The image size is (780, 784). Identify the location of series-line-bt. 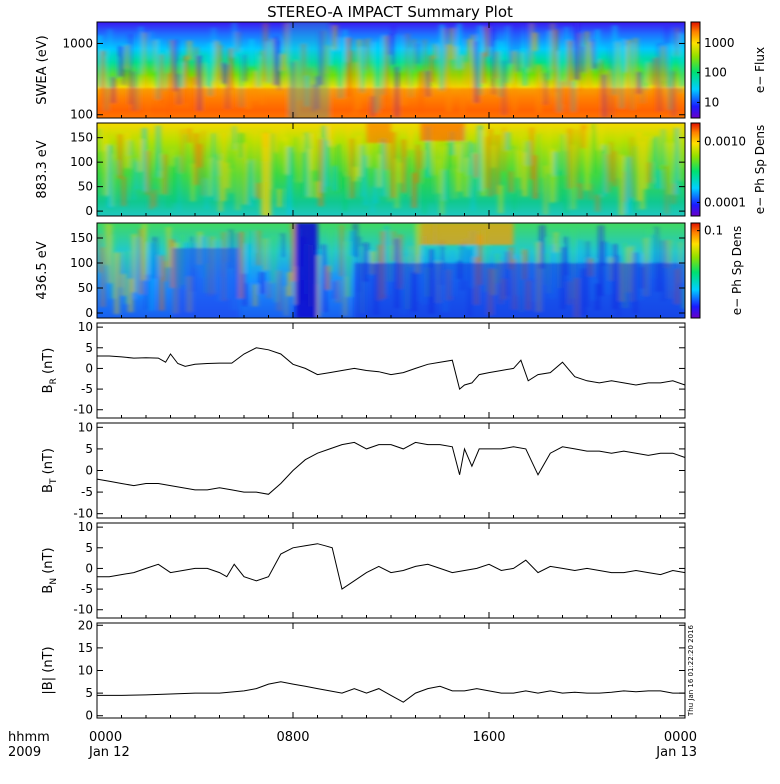
(391, 468).